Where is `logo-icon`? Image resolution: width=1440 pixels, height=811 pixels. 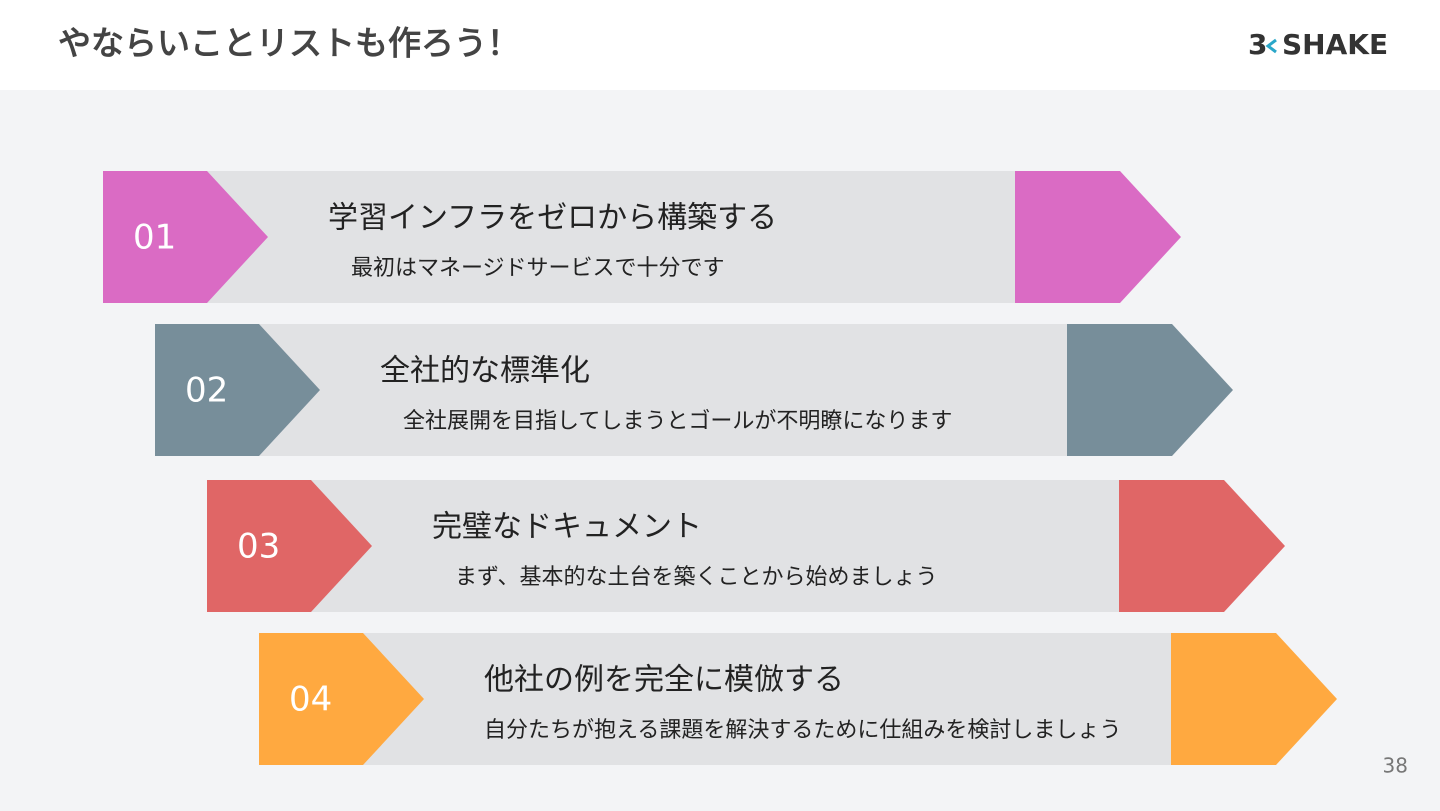 logo-icon is located at coordinates (1271, 46).